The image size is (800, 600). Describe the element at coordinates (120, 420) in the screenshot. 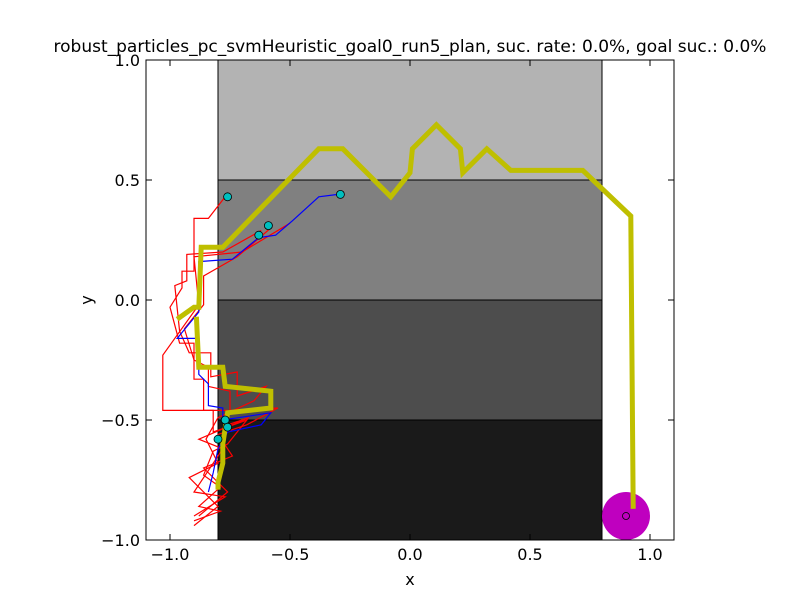

I see `y-tick-label-1: −0.5` at that location.